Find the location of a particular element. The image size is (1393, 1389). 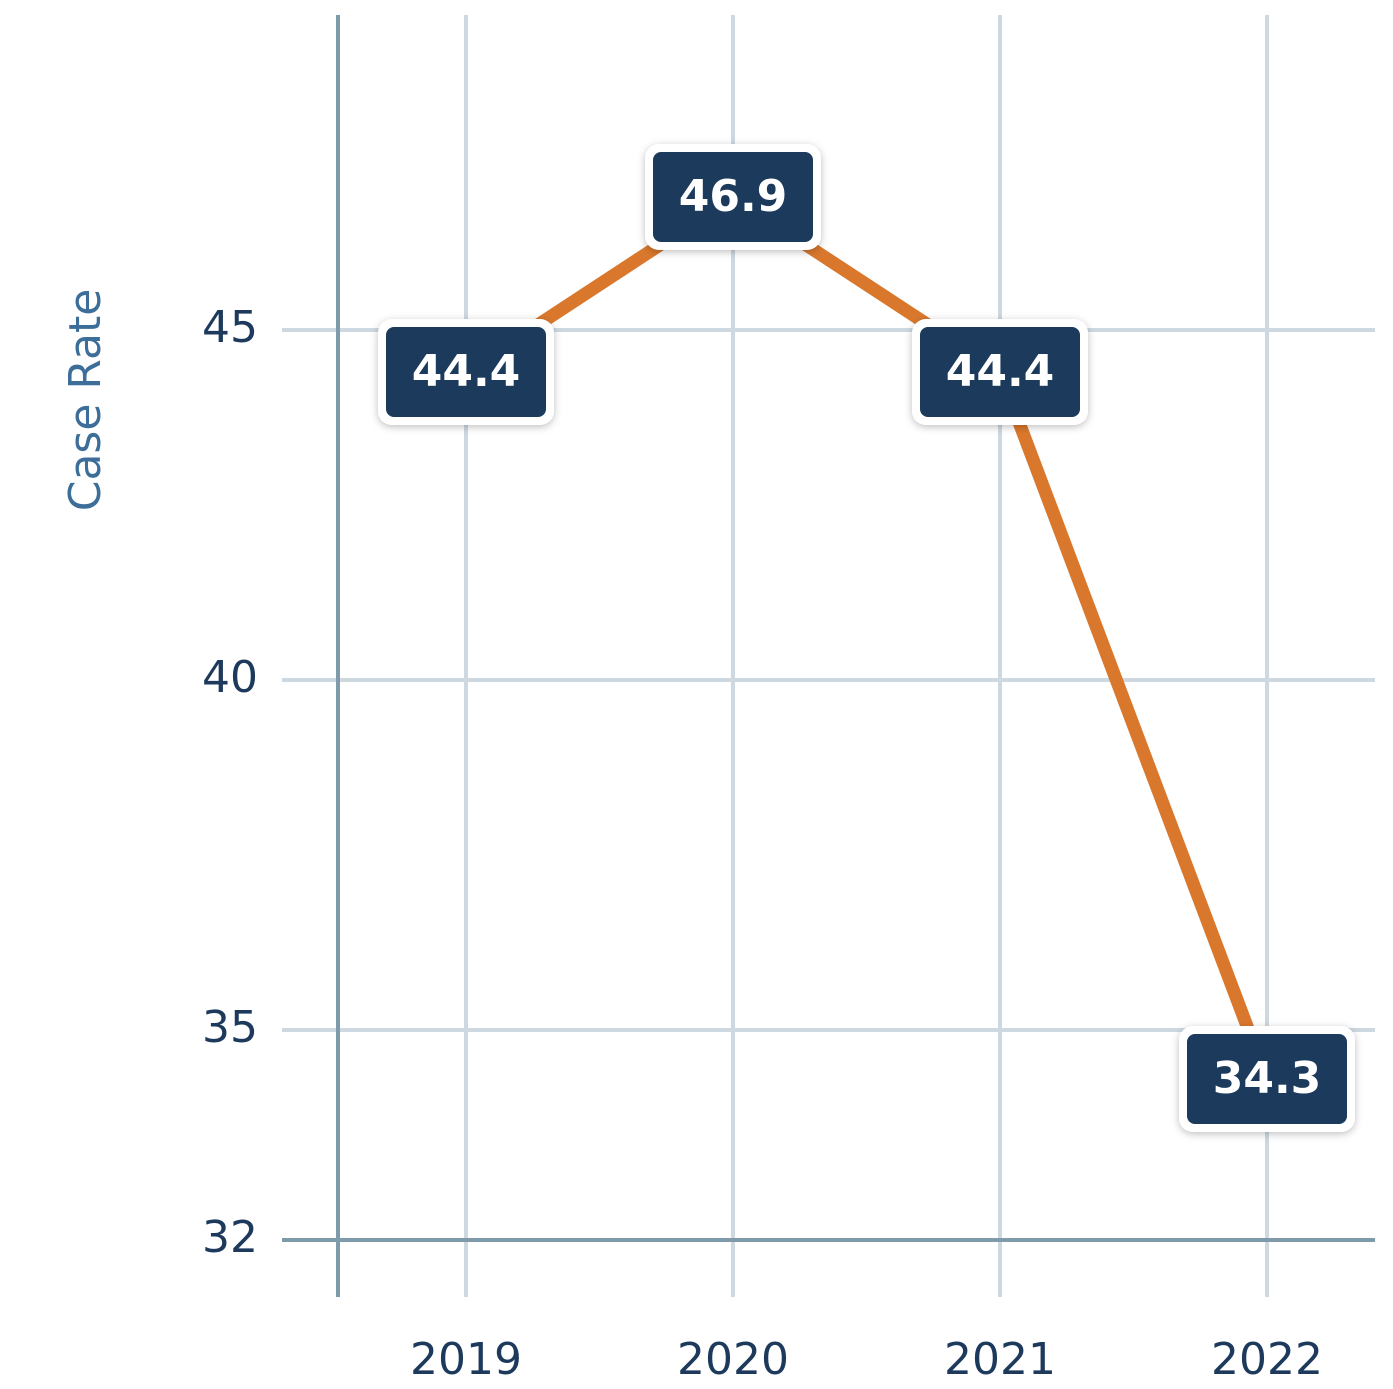

y-tick-label: 45 is located at coordinates (230, 327).